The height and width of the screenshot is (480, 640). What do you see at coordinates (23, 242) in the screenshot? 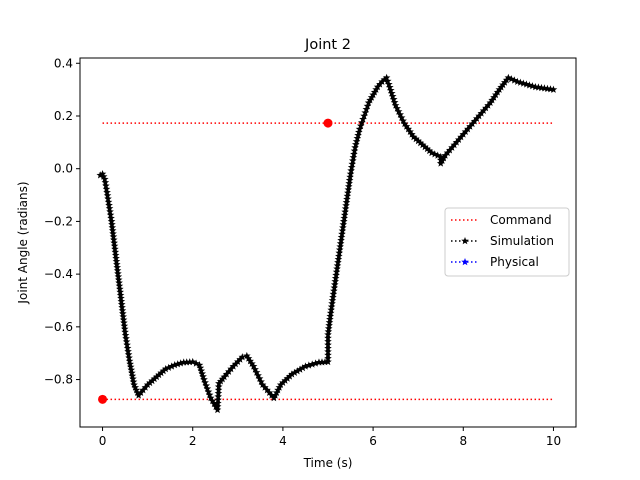
I see `y-axis-title: Joint Angle (radians)` at bounding box center [23, 242].